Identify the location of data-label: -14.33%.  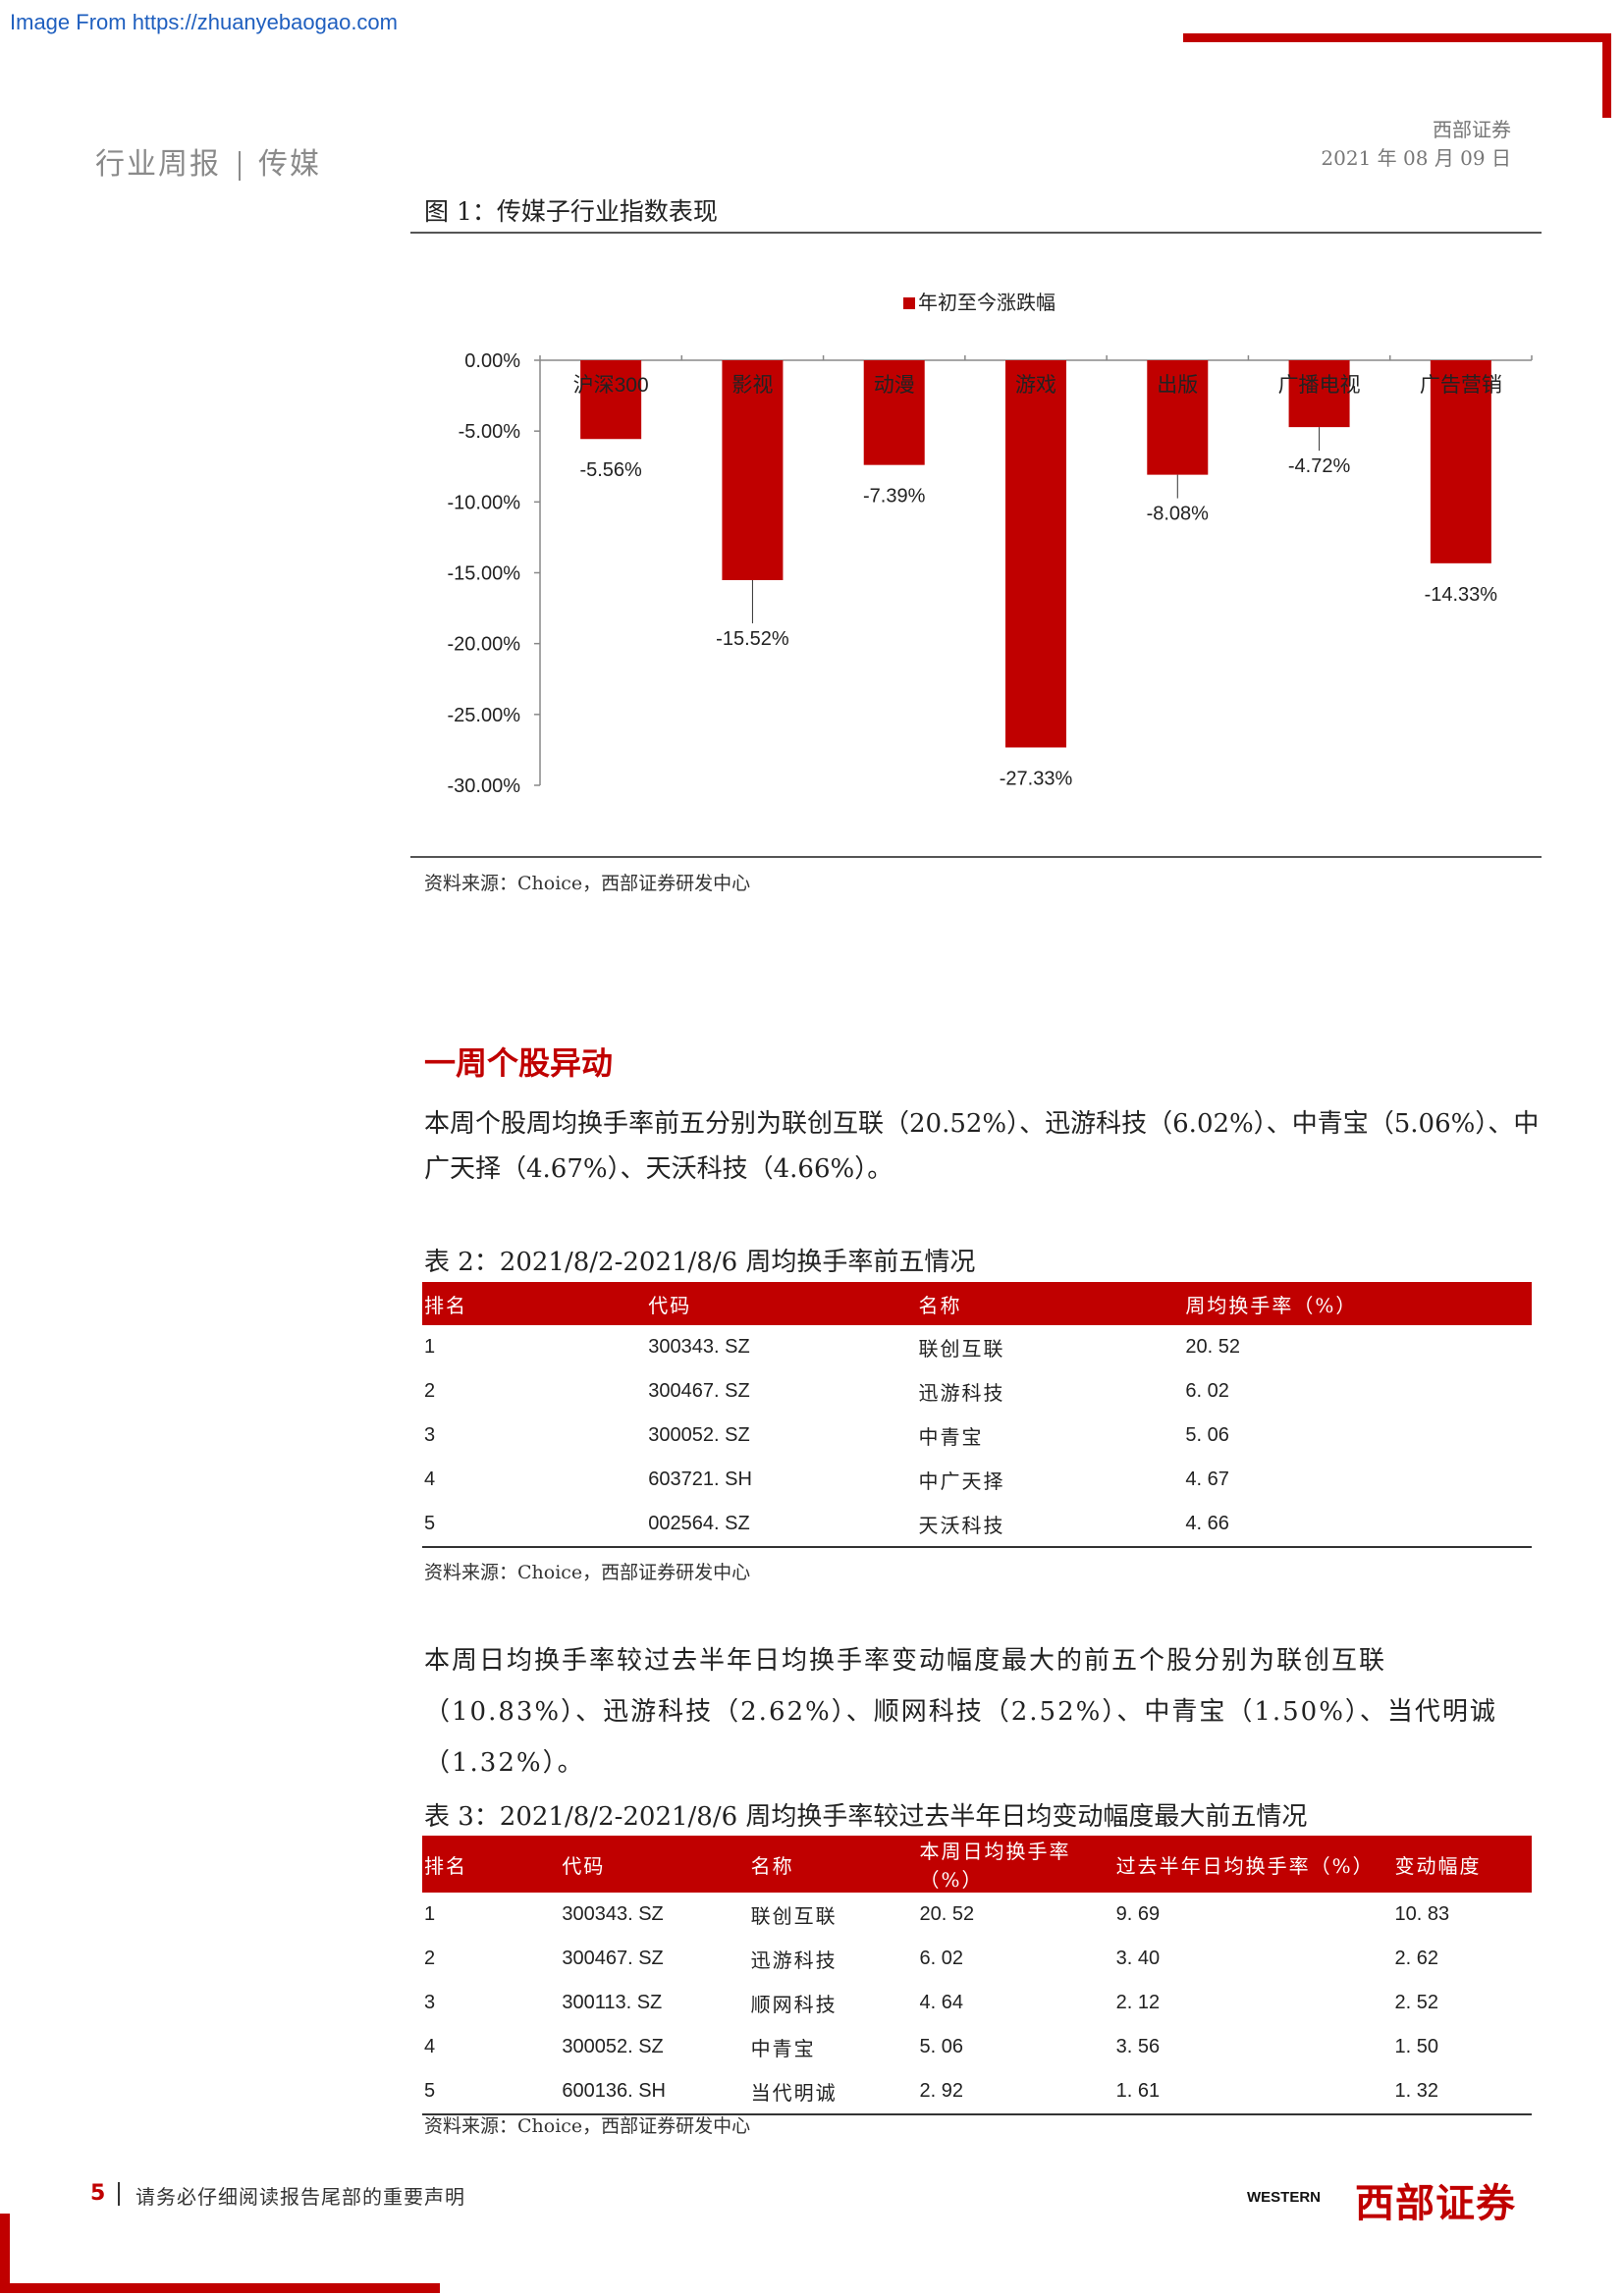
(1461, 595).